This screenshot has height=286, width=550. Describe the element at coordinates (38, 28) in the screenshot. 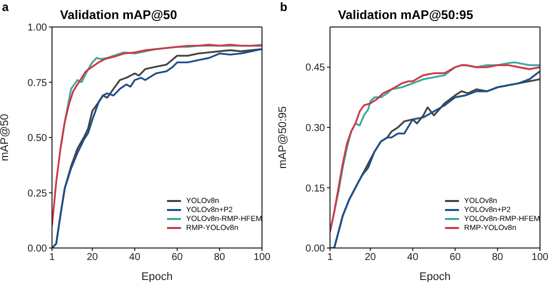

I see `y-tick-label: 1.00` at that location.